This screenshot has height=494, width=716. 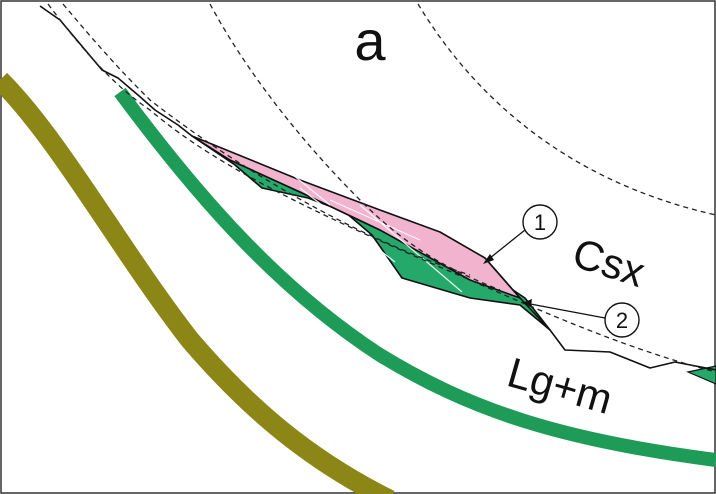 I want to click on callout-2-leader, so click(x=565, y=310).